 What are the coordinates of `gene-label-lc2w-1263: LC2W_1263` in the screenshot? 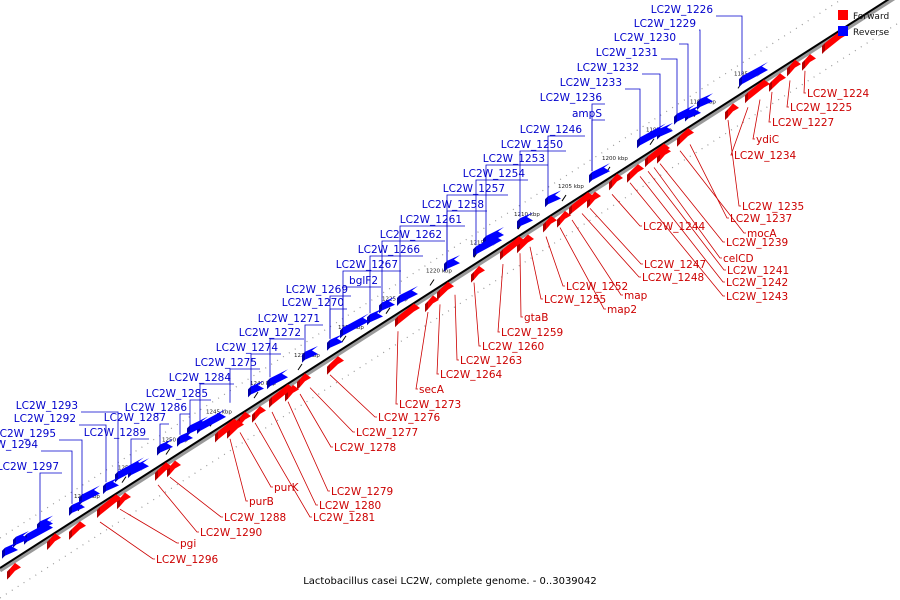 It's located at (491, 361).